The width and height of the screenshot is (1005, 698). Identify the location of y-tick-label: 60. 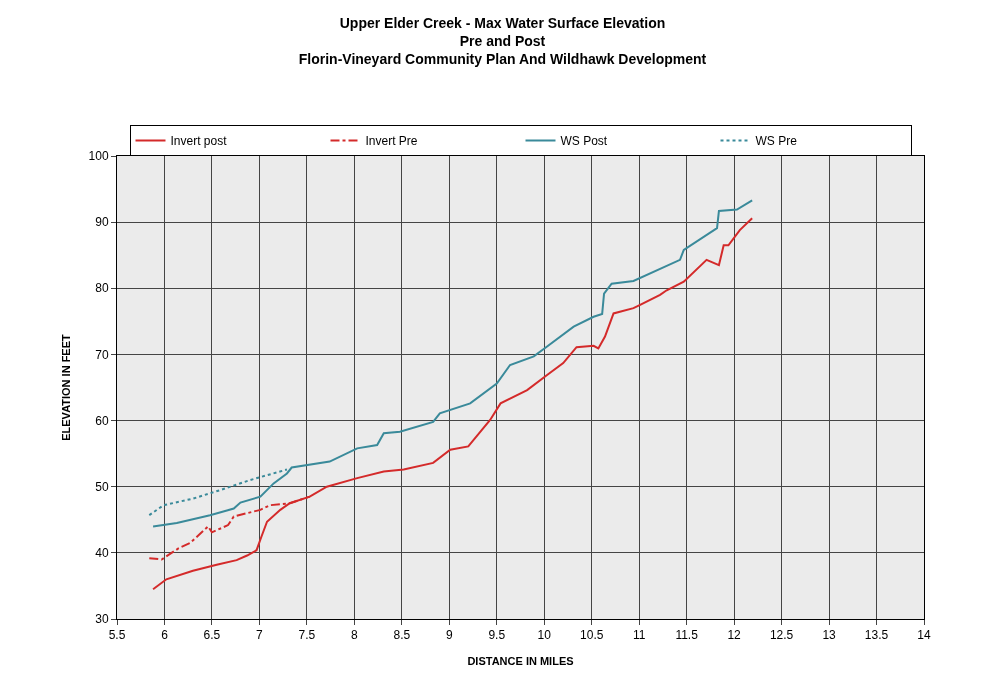
(102, 420).